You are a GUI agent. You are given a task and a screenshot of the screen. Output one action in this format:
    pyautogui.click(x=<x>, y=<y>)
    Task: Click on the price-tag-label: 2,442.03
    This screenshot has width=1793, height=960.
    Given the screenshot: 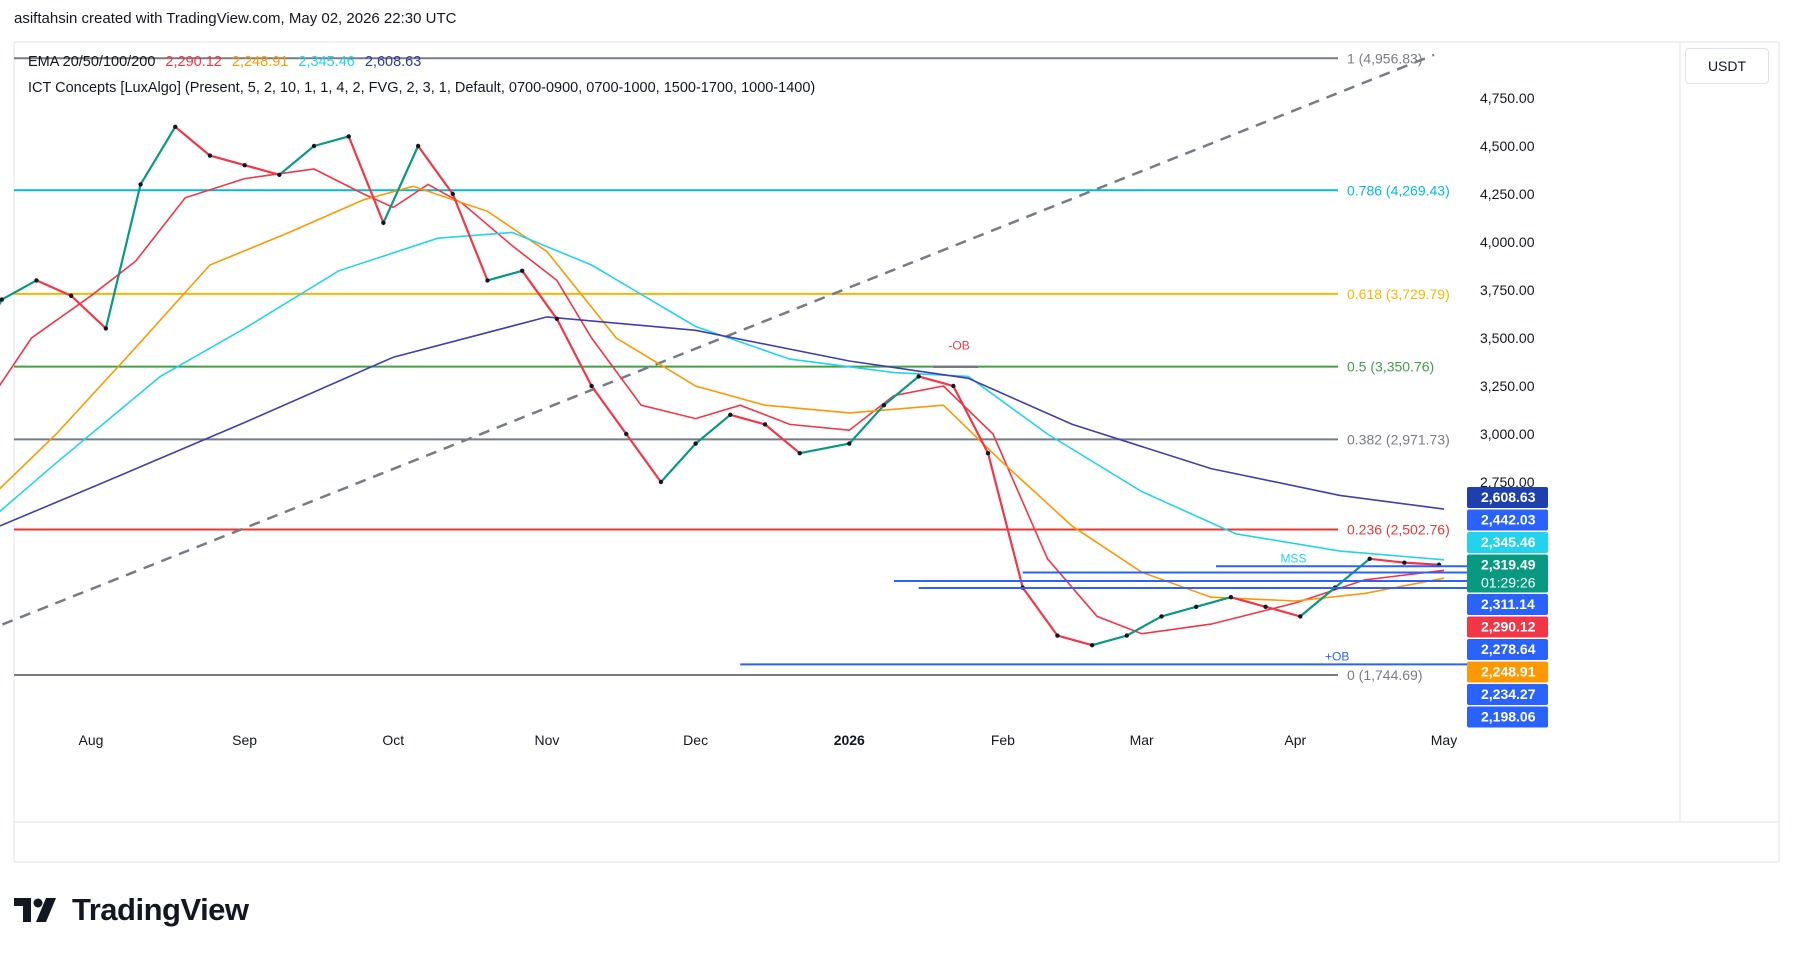 What is the action you would take?
    pyautogui.click(x=1508, y=520)
    